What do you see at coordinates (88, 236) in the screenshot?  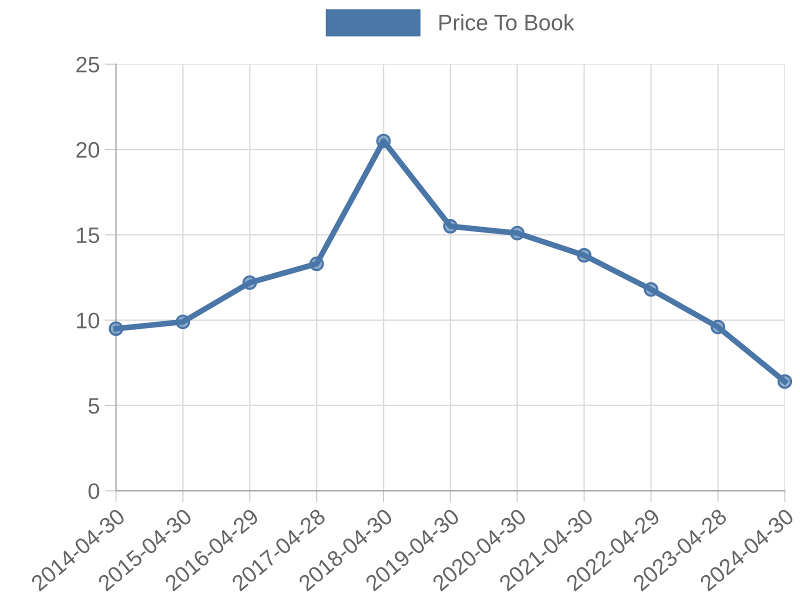 I see `y-tick-label: 15` at bounding box center [88, 236].